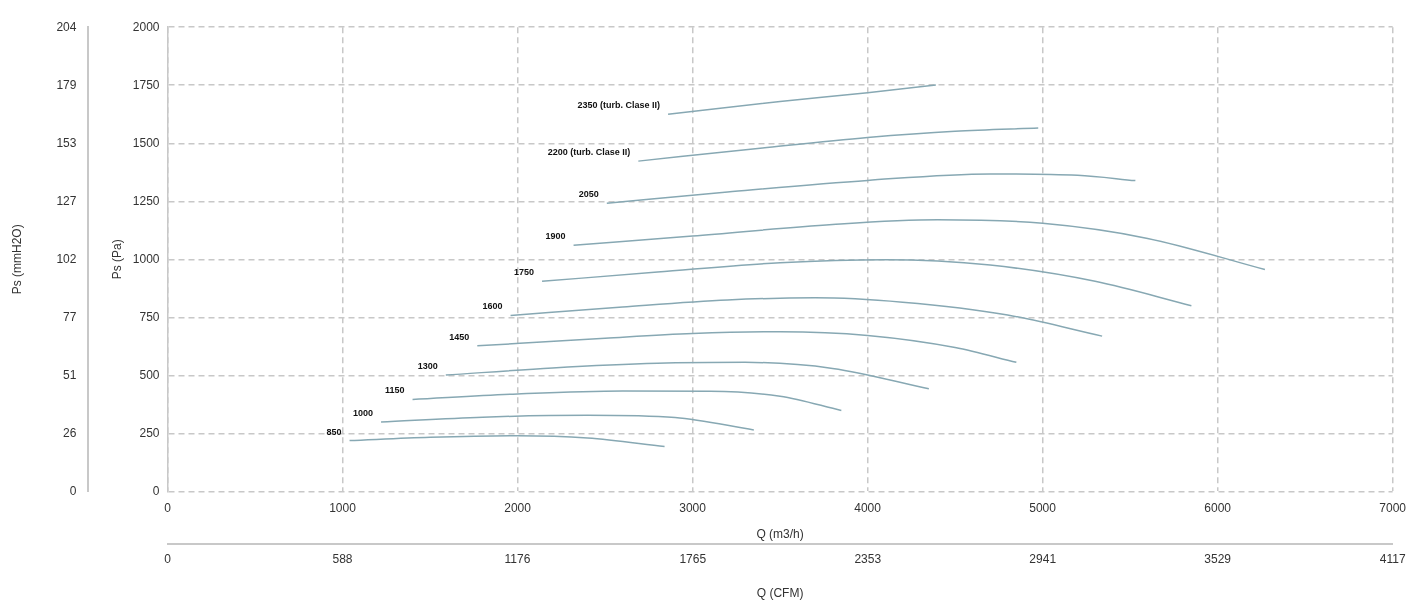 The height and width of the screenshot is (613, 1424). I want to click on x2-tick-label: 2941, so click(1043, 558).